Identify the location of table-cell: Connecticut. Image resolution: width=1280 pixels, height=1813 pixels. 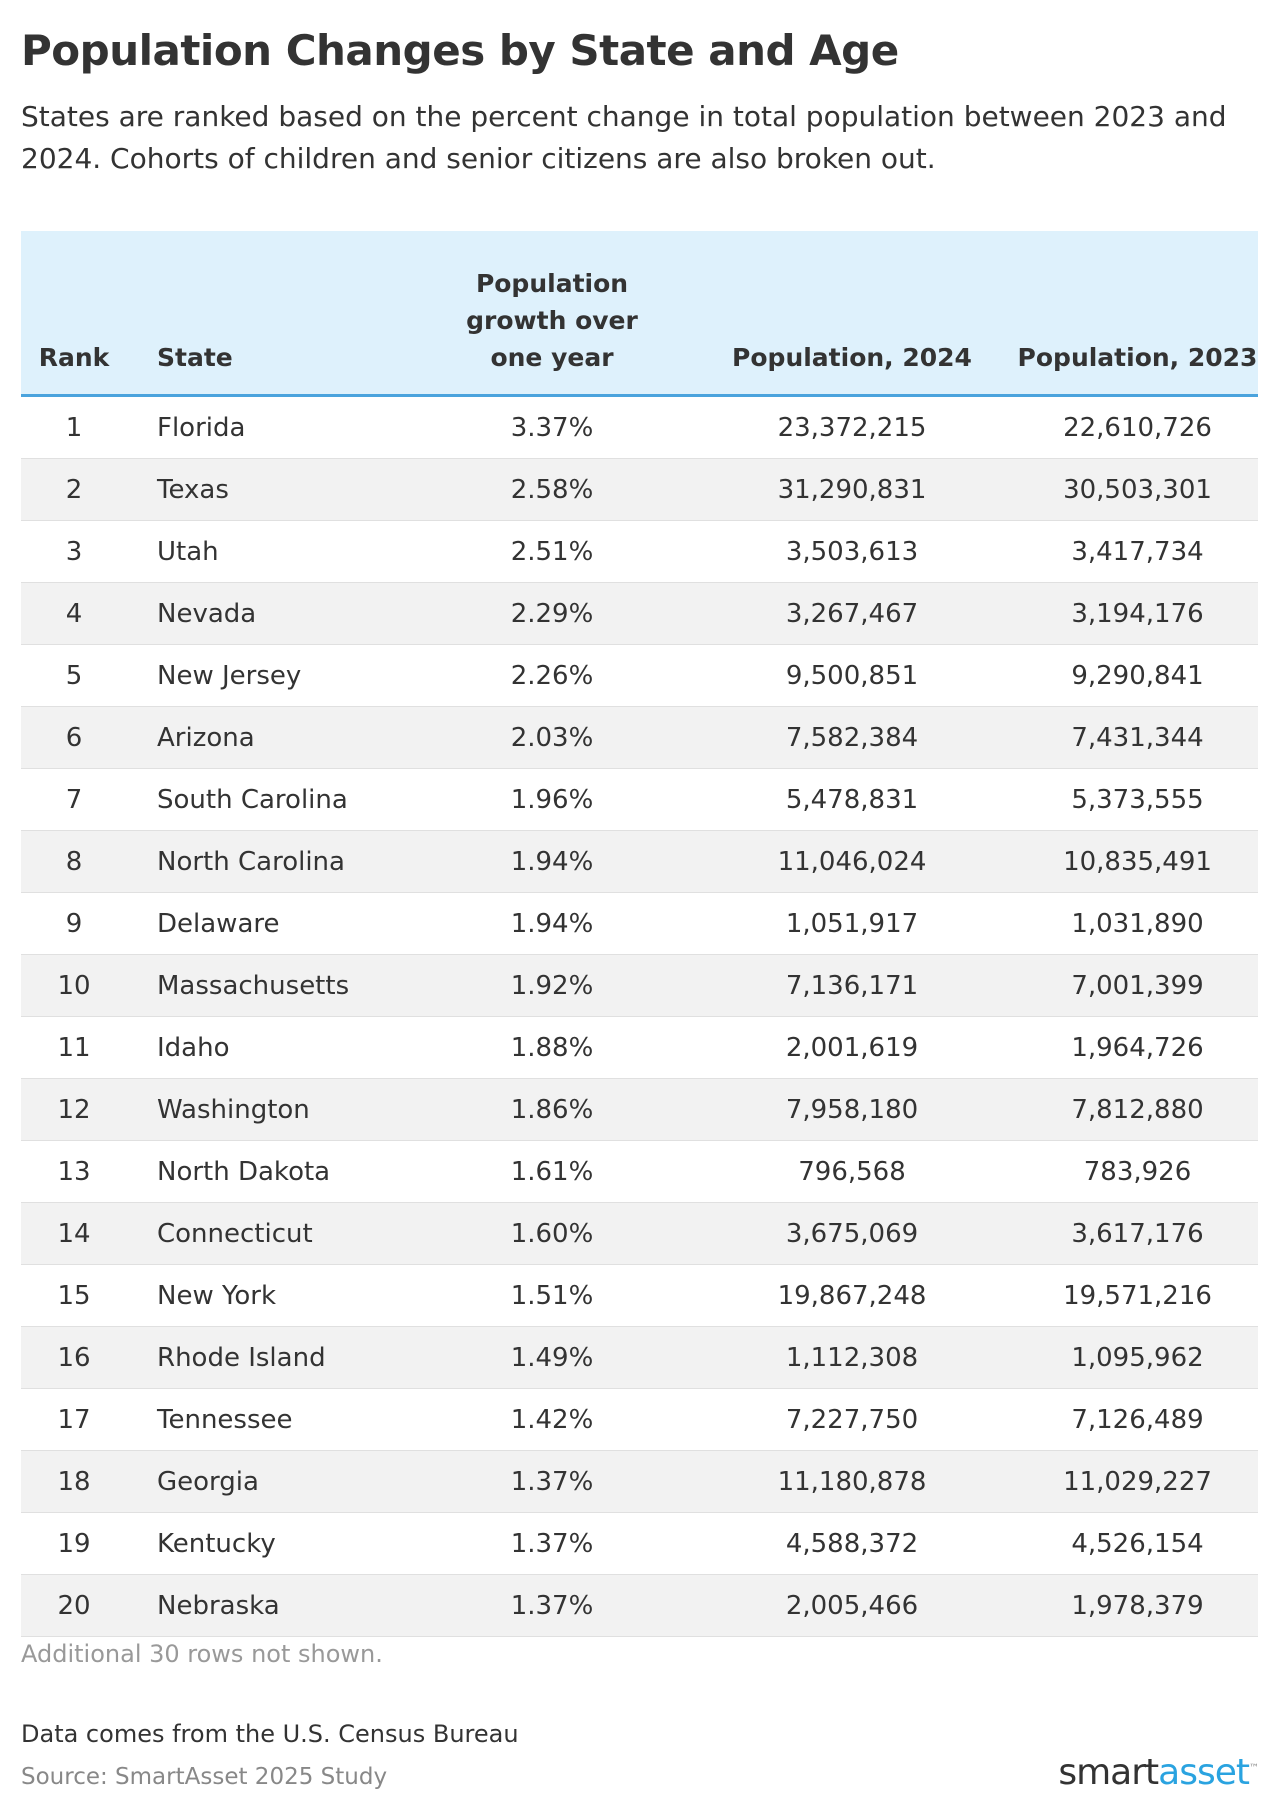
(272, 1233).